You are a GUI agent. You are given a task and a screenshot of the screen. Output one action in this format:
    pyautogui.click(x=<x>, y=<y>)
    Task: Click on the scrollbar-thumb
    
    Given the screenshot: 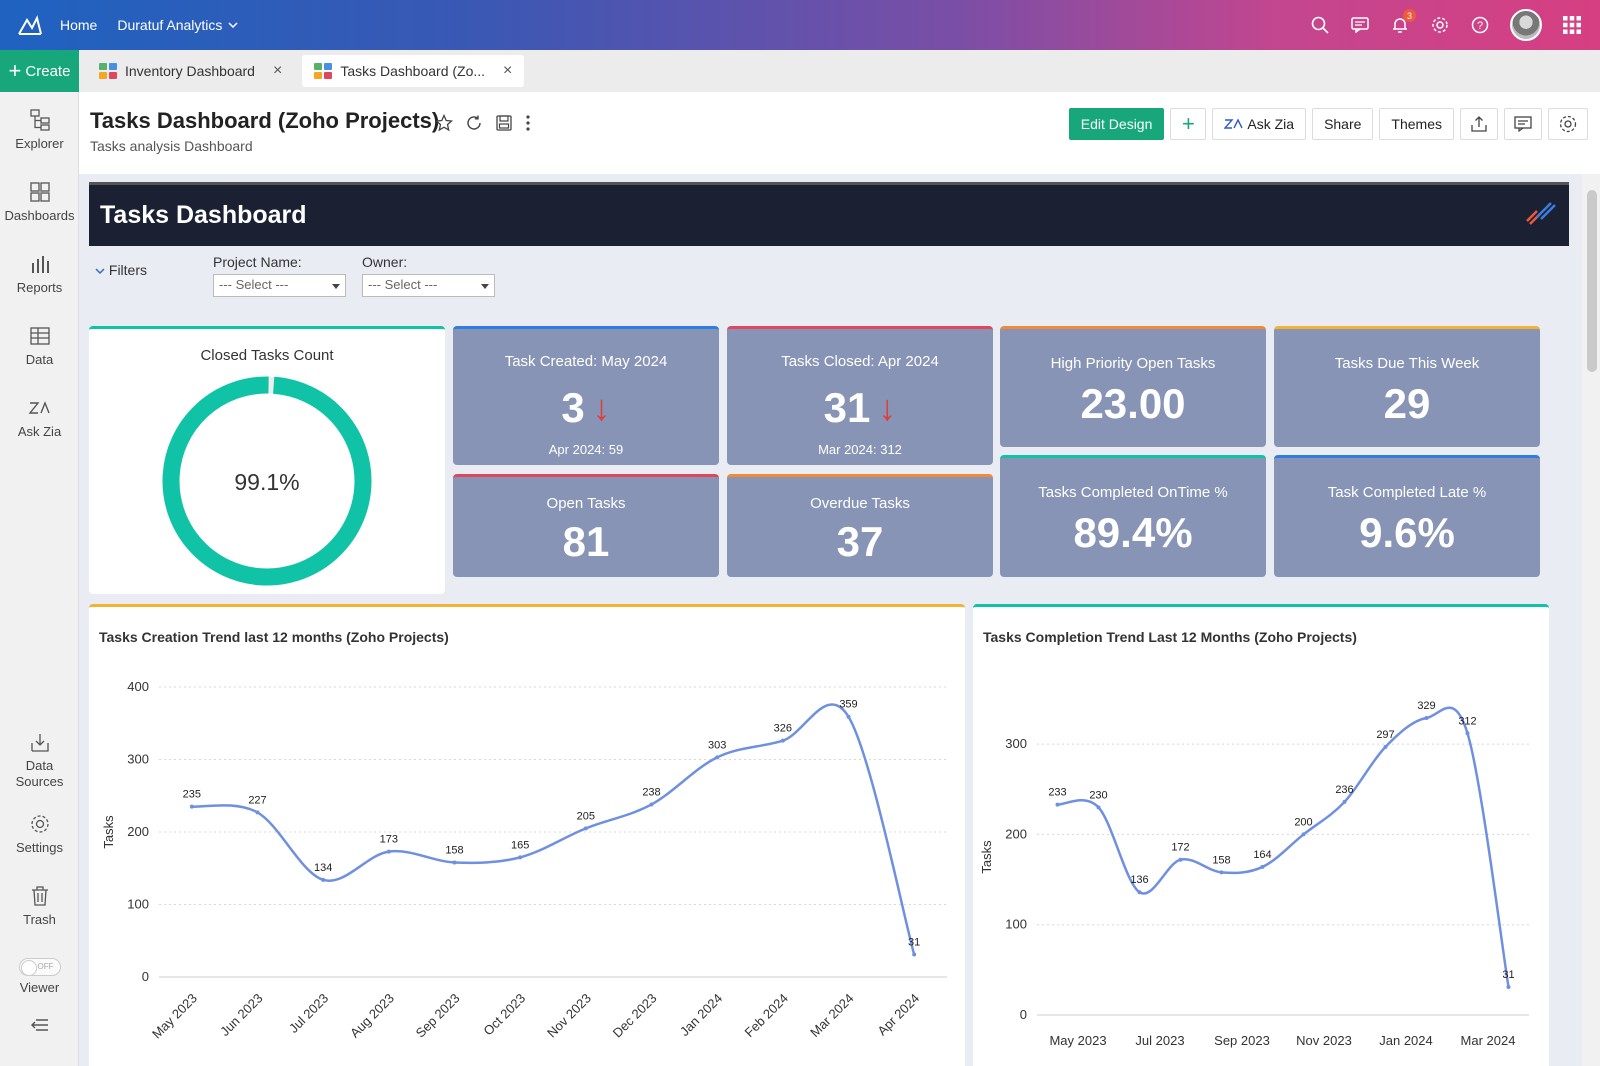 What is the action you would take?
    pyautogui.click(x=1592, y=281)
    